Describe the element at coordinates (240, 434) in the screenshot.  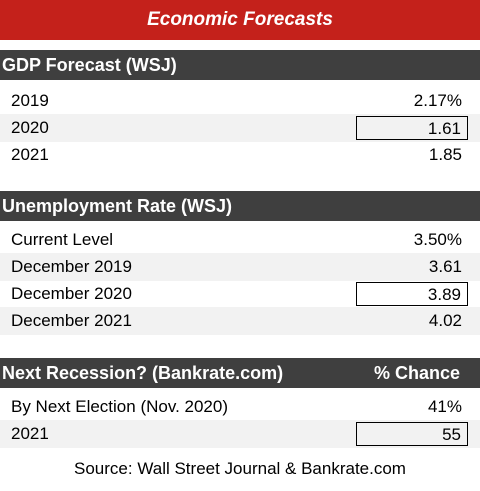
I see `table-row: 2021 55` at that location.